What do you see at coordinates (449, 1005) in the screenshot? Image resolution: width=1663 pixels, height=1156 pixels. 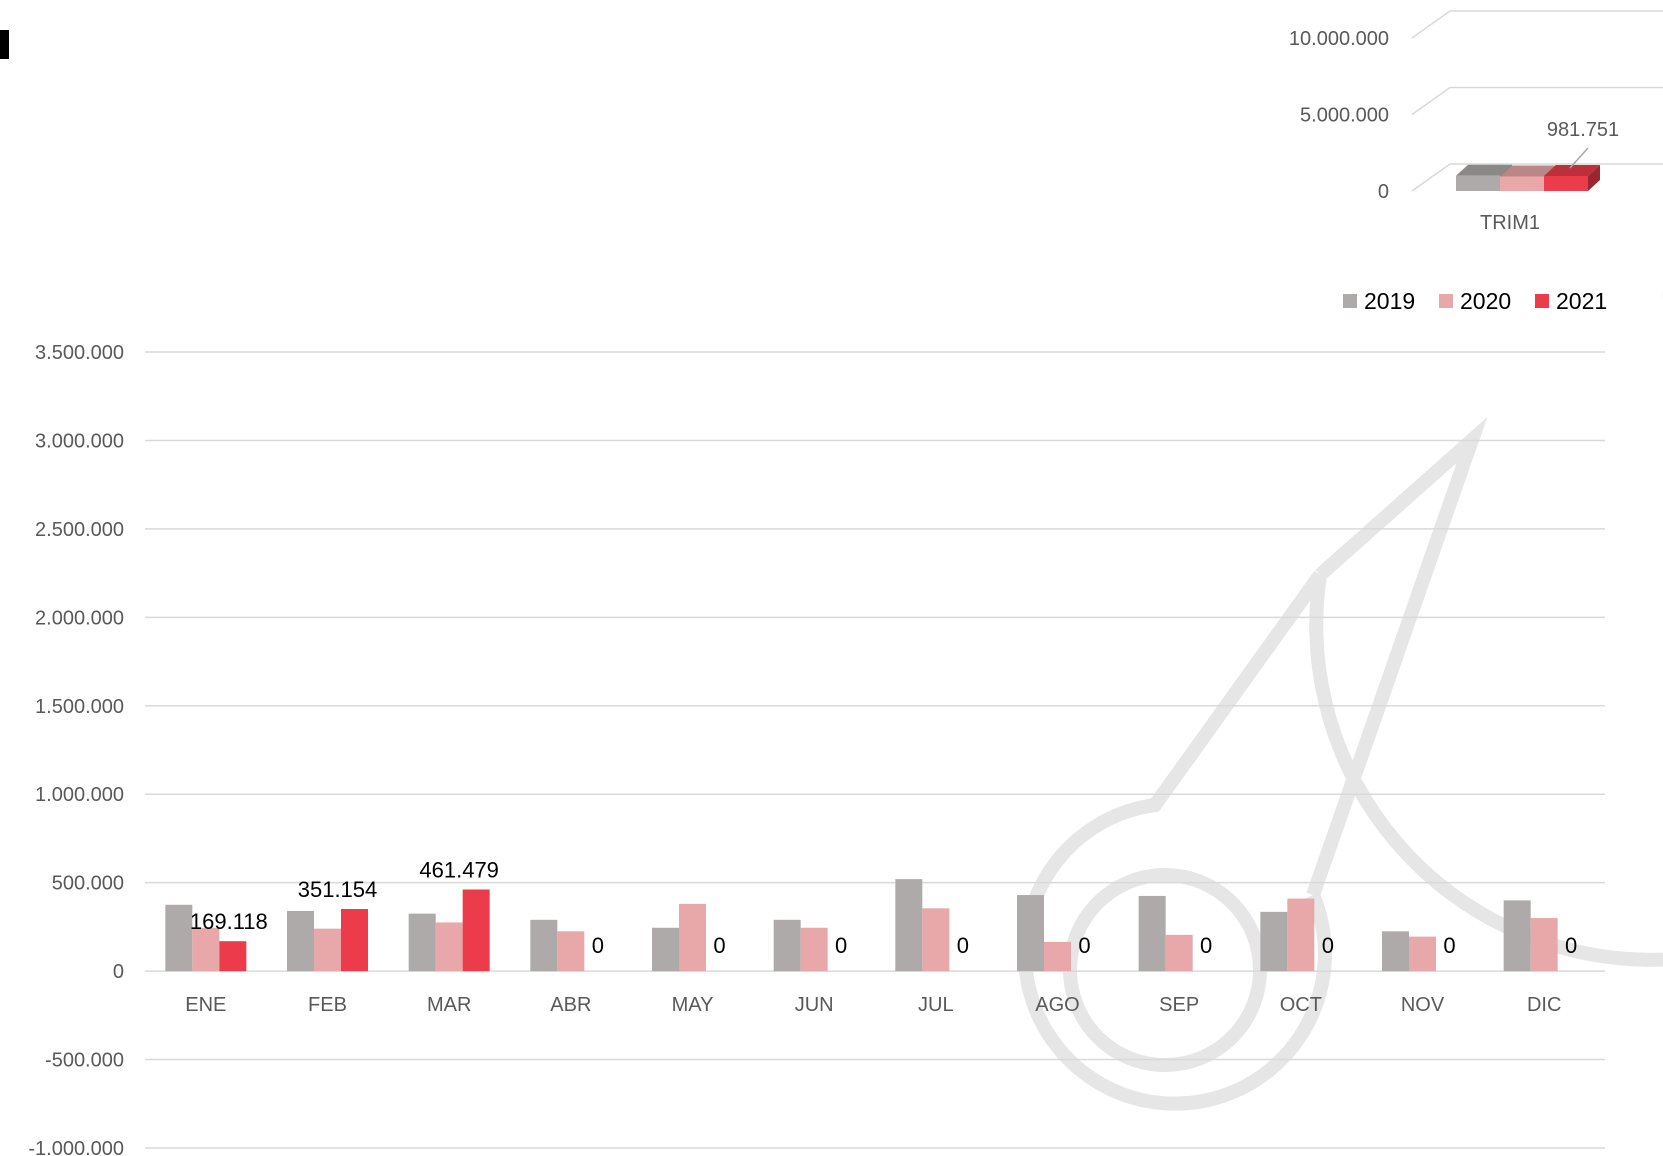 I see `x-tick-label: MAR` at bounding box center [449, 1005].